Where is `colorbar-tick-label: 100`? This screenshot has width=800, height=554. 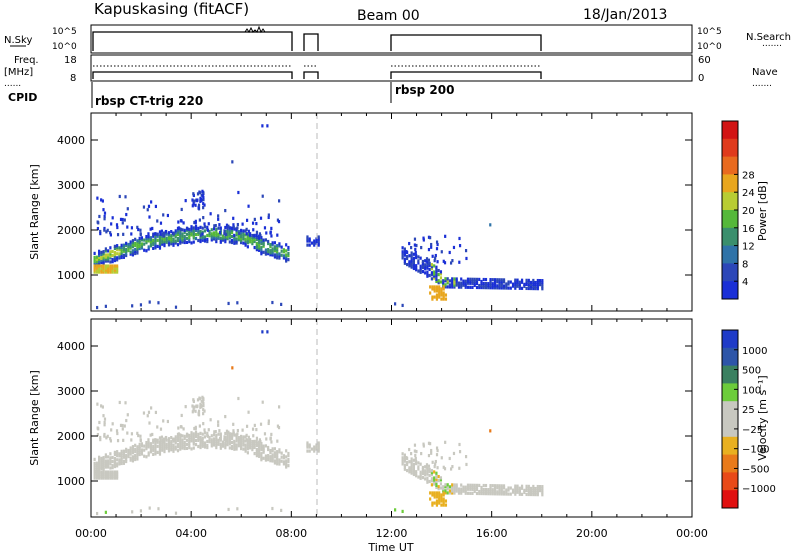
colorbar-tick-label: 100 is located at coordinates (751, 390).